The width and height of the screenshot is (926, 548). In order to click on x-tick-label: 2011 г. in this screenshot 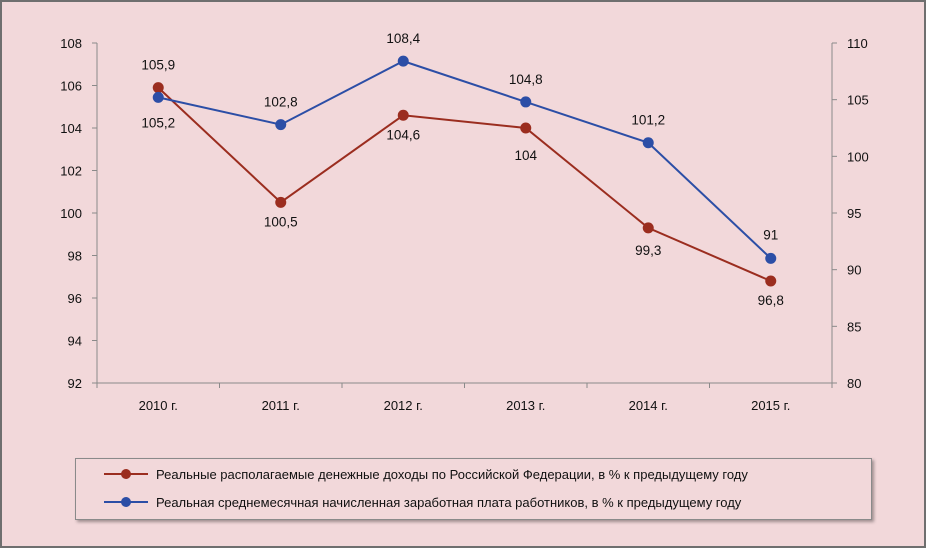, I will do `click(281, 405)`.